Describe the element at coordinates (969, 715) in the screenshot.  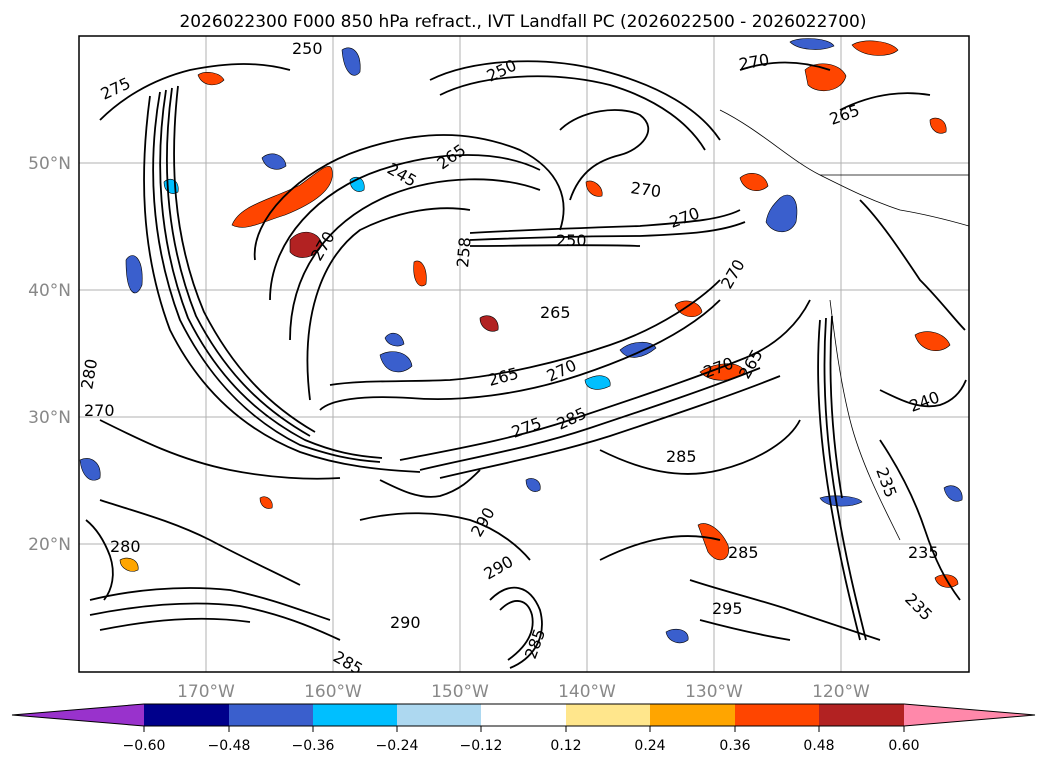
I see `colorbar-extend-high` at that location.